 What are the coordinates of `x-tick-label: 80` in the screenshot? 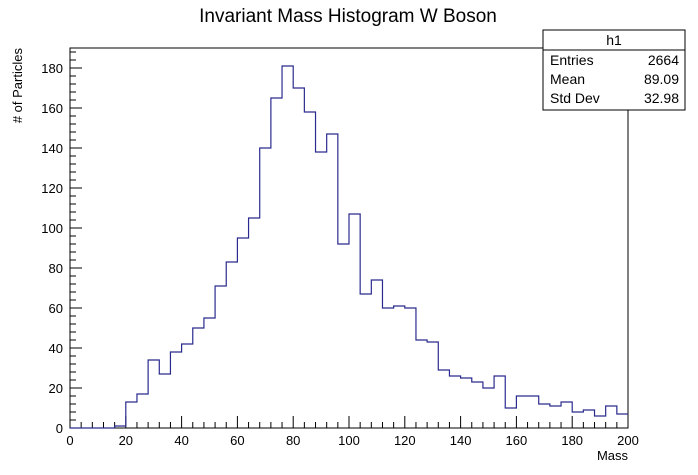 It's located at (293, 440).